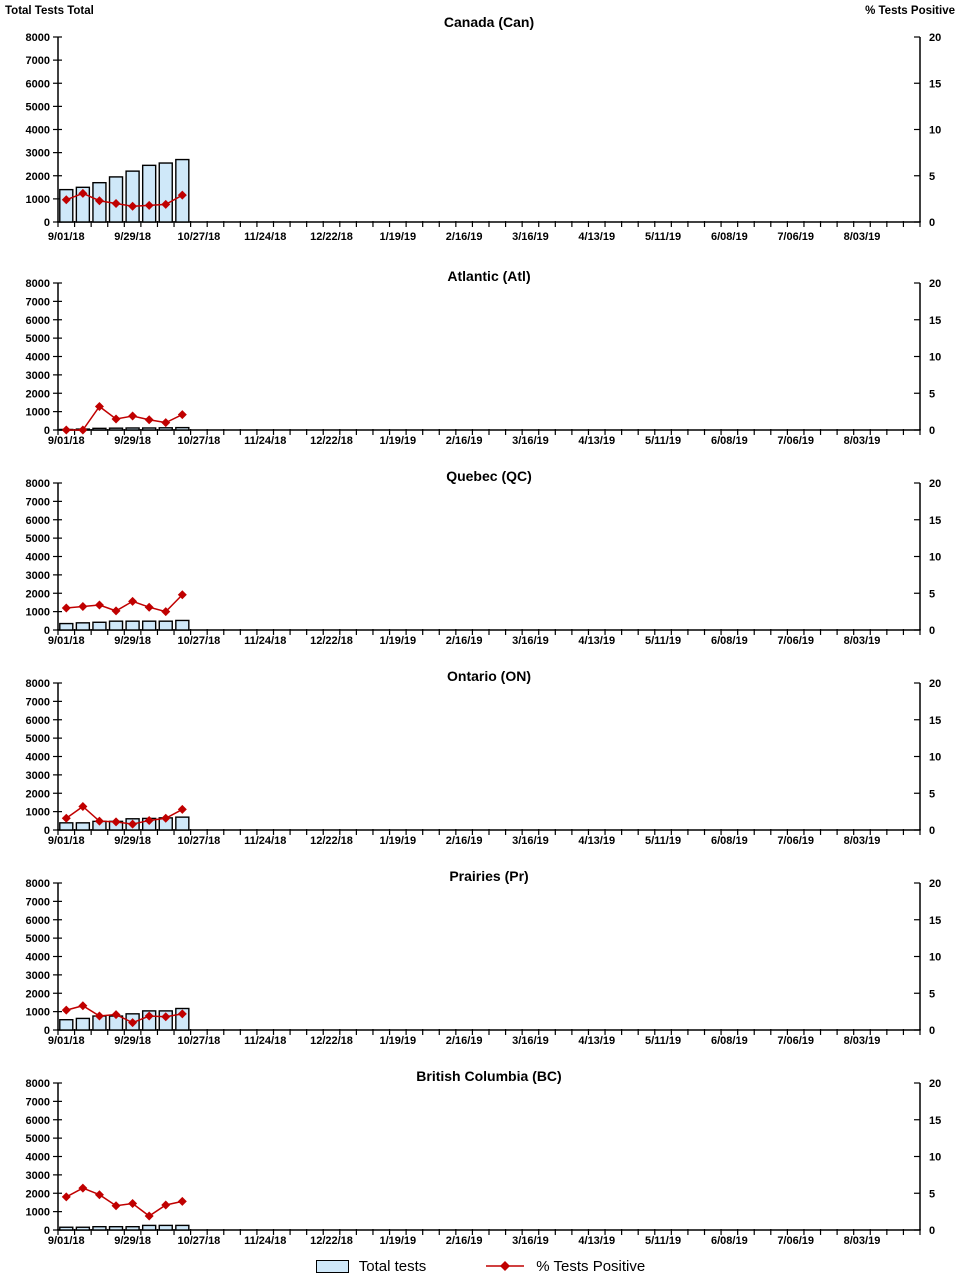 This screenshot has height=1284, width=961. What do you see at coordinates (38, 776) in the screenshot?
I see `left-tick-label: 3000` at bounding box center [38, 776].